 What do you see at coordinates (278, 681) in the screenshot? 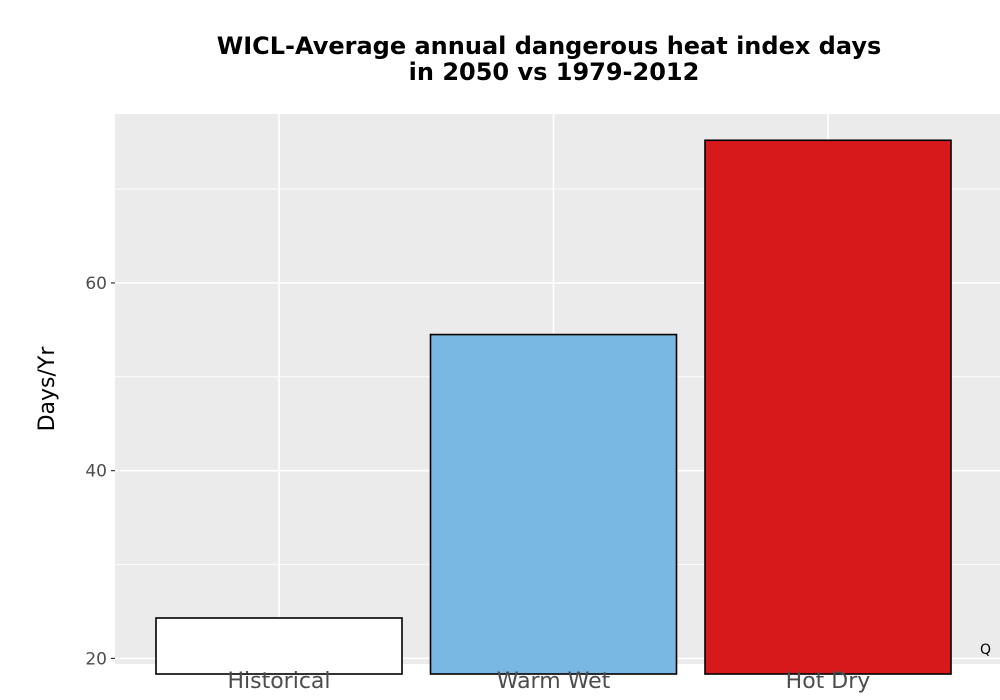
I see `x-tick-label-0: Historical` at bounding box center [278, 681].